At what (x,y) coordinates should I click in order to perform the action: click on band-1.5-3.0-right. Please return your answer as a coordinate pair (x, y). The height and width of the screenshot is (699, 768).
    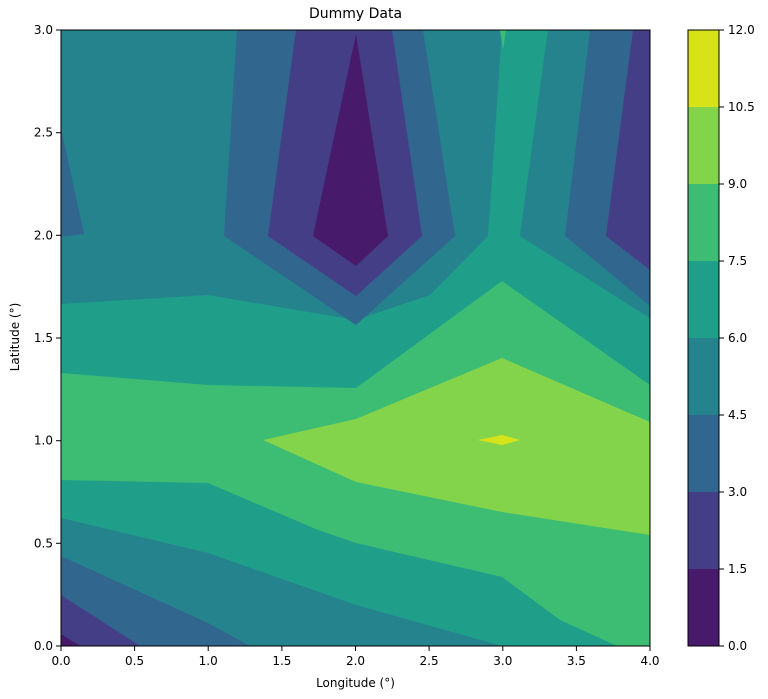
    Looking at the image, I should click on (628, 150).